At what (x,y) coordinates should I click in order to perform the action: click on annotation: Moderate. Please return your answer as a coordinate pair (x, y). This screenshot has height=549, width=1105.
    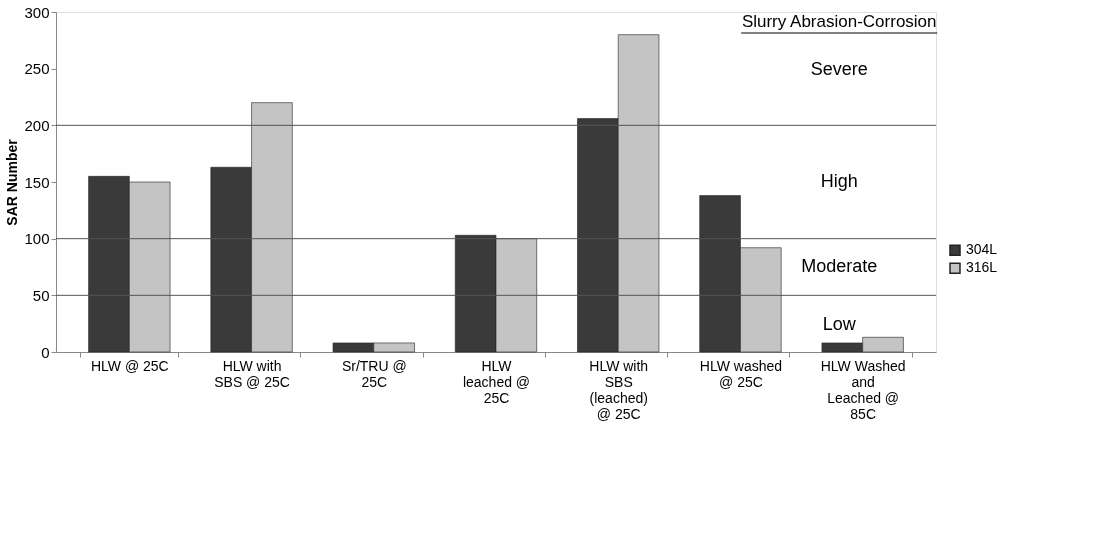
    Looking at the image, I should click on (839, 266).